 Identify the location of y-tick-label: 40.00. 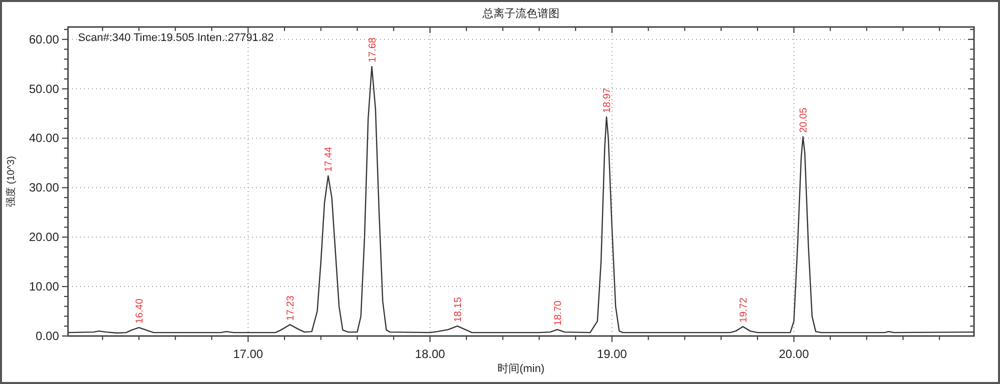
(44, 138).